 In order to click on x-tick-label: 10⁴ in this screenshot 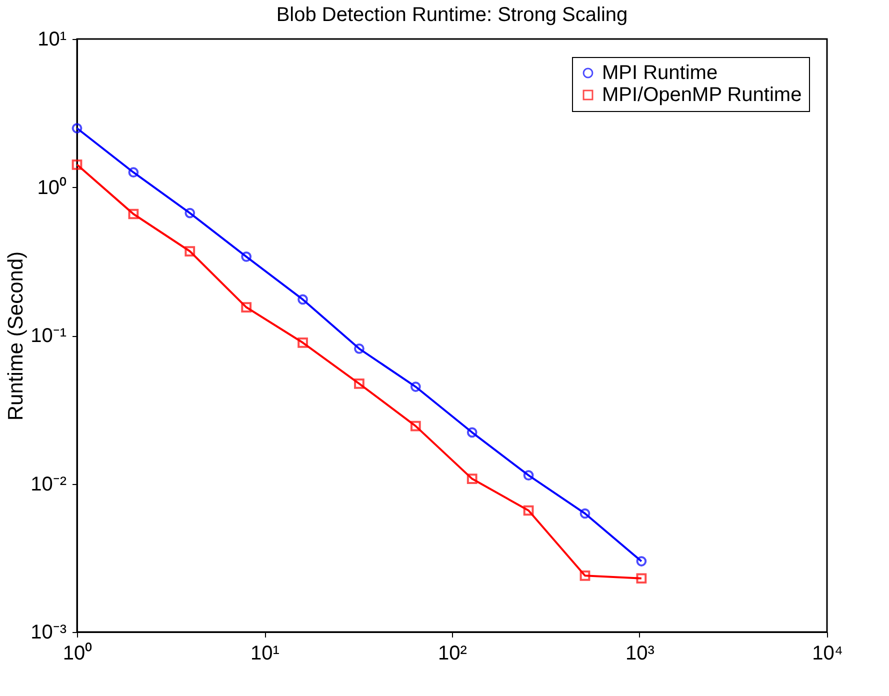, I will do `click(827, 653)`.